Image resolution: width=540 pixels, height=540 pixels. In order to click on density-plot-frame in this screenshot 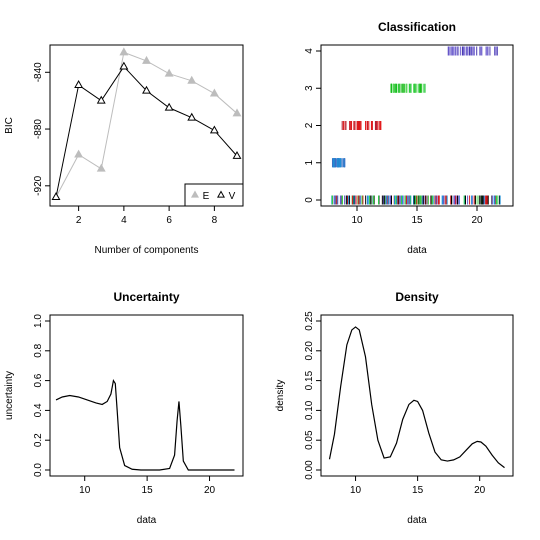, I will do `click(417, 395)`.